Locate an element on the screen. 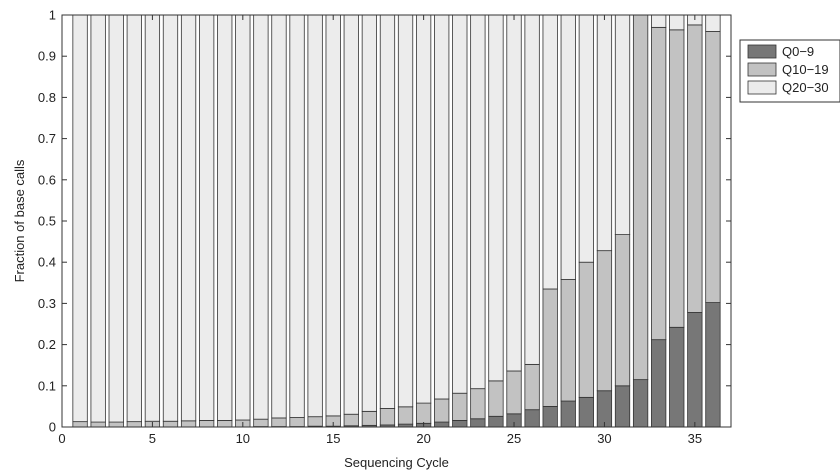 The image size is (840, 474). legend: Q0−9 Q10−19 Q20−30 is located at coordinates (789, 71).